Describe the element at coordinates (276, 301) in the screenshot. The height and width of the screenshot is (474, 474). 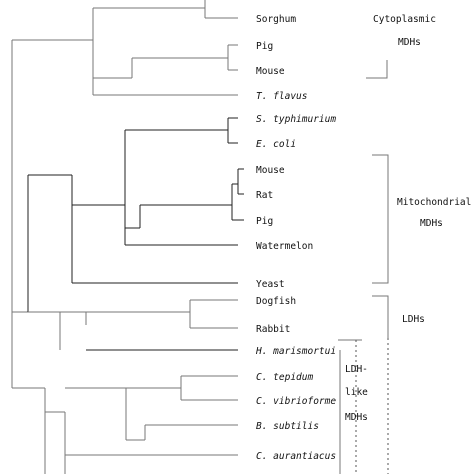
I see `leaf-dogfish: Dogfish` at that location.